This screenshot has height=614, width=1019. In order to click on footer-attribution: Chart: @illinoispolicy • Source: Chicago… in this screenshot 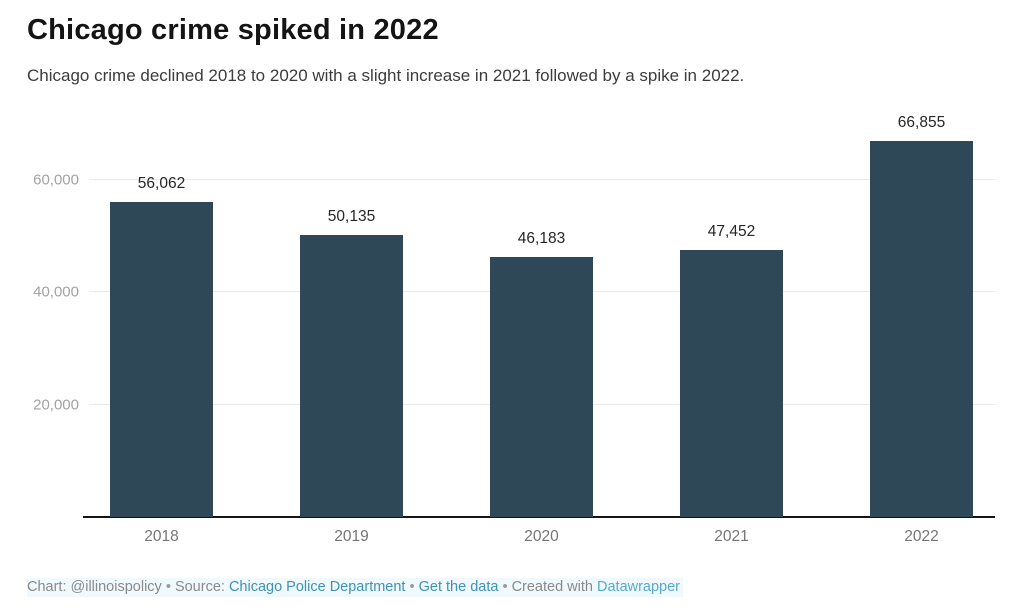, I will do `click(355, 587)`.